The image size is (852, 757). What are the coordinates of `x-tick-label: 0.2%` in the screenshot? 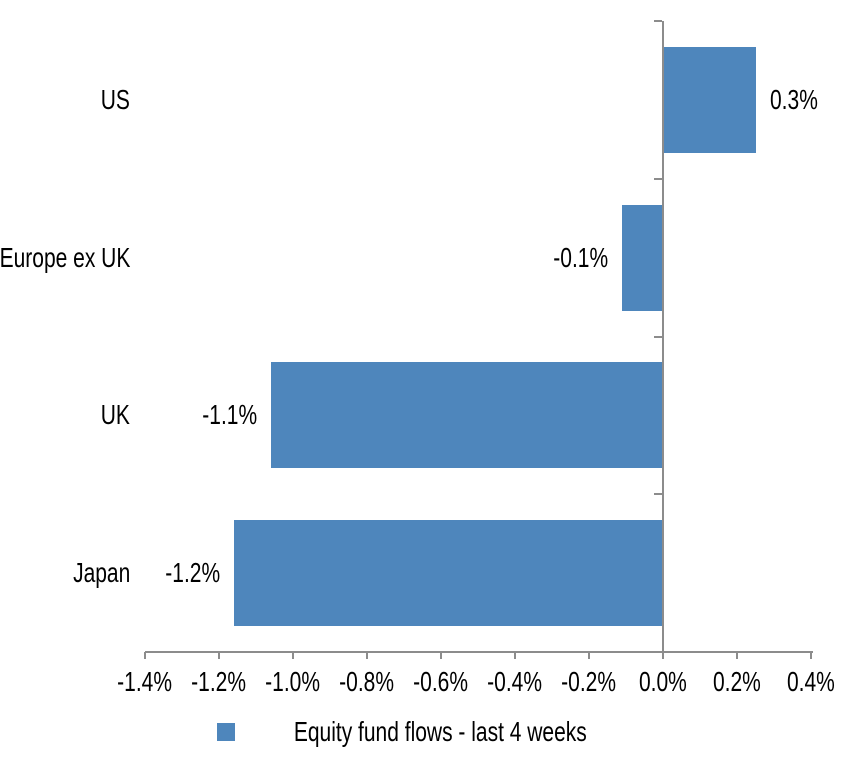 It's located at (737, 682).